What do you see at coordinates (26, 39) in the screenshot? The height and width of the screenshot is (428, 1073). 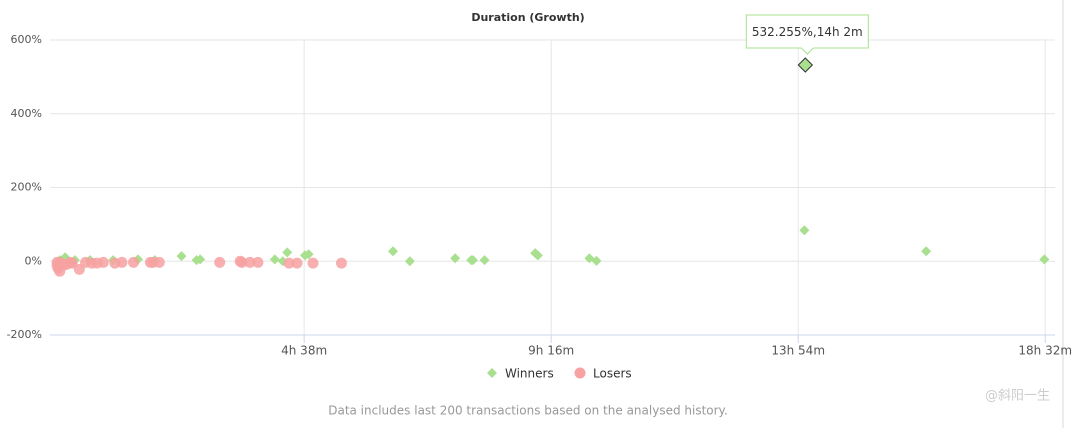 I see `y-tick-label: 600%` at bounding box center [26, 39].